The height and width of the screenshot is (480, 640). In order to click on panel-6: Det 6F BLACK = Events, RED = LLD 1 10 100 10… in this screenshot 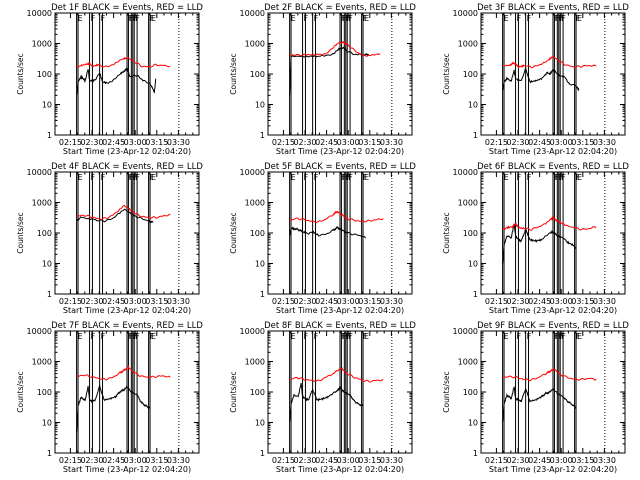, I will do `click(535, 238)`.